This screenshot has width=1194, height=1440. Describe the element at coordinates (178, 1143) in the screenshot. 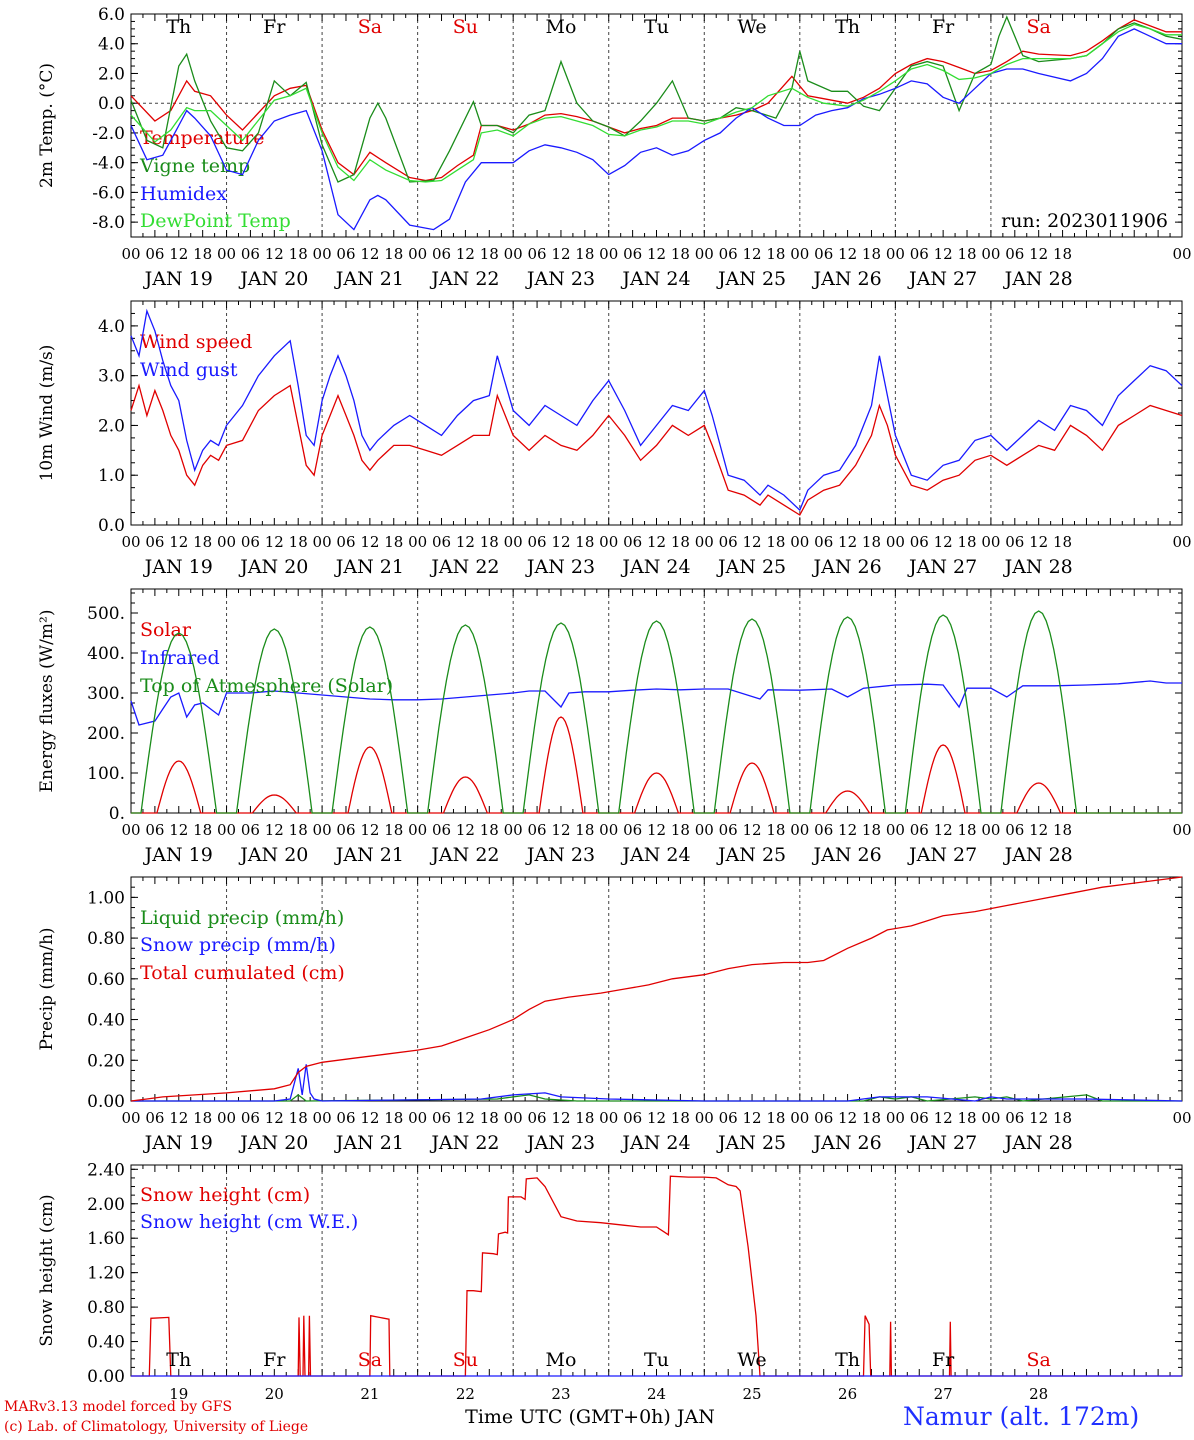

I see `date-label-jan-19: JAN 19` at that location.